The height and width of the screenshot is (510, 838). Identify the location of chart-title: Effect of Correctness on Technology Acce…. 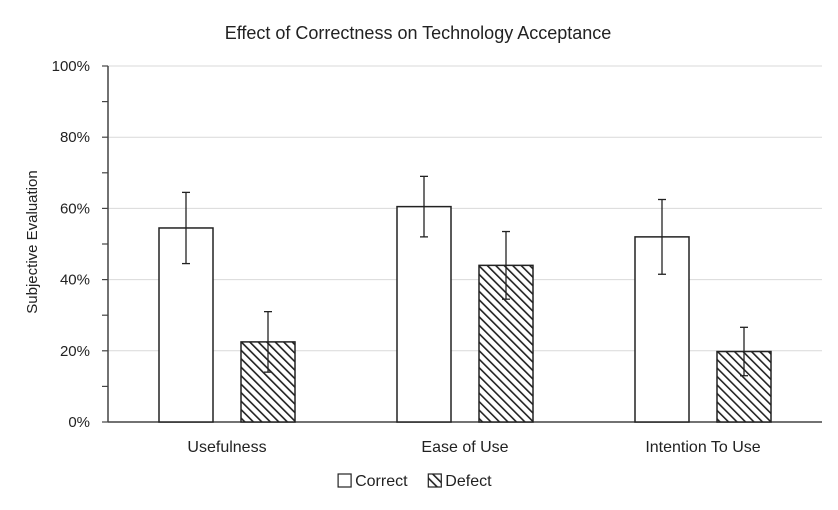
(418, 33).